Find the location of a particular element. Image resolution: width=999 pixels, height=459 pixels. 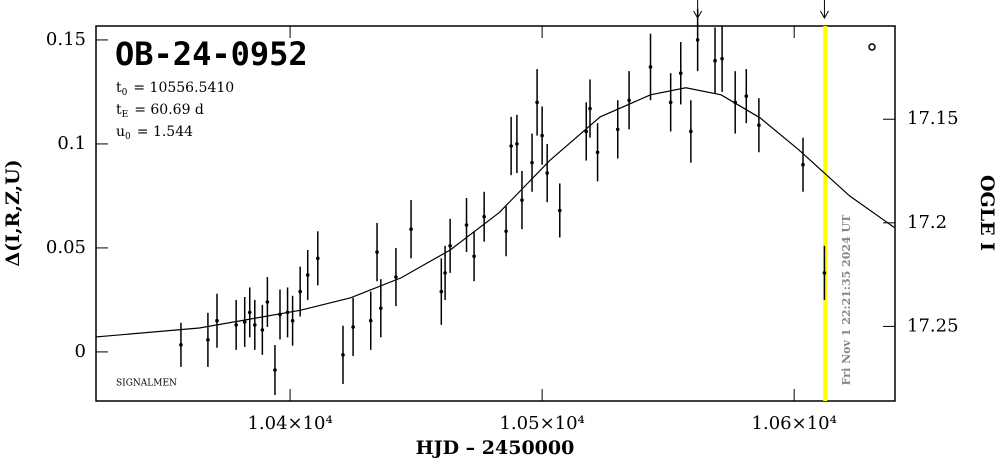

chart-title: OB-24-0952 is located at coordinates (211, 54).